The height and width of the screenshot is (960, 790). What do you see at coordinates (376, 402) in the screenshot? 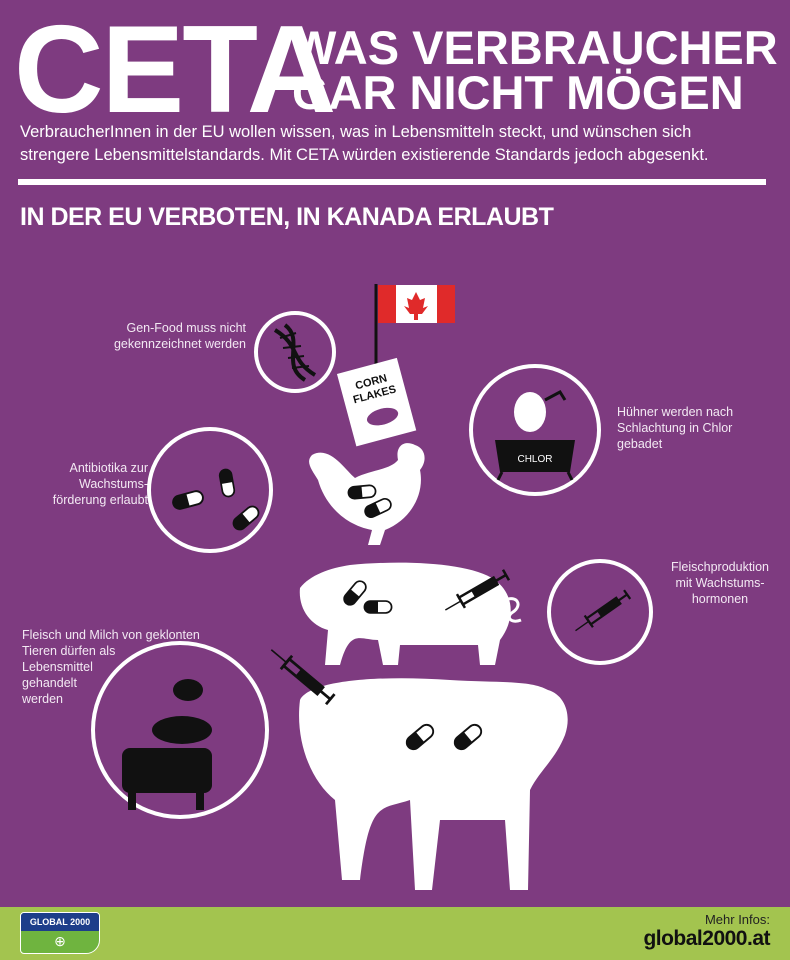
I see `corn-flakes-box: CORN FLAKES` at bounding box center [376, 402].